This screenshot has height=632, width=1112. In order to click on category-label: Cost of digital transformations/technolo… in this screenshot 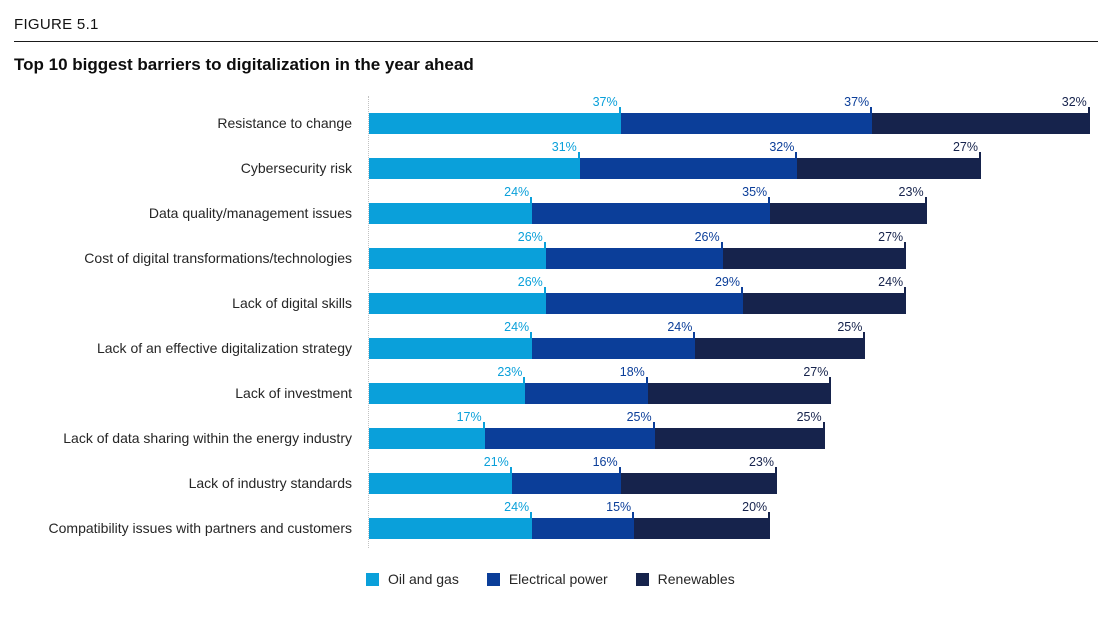, I will do `click(218, 258)`.